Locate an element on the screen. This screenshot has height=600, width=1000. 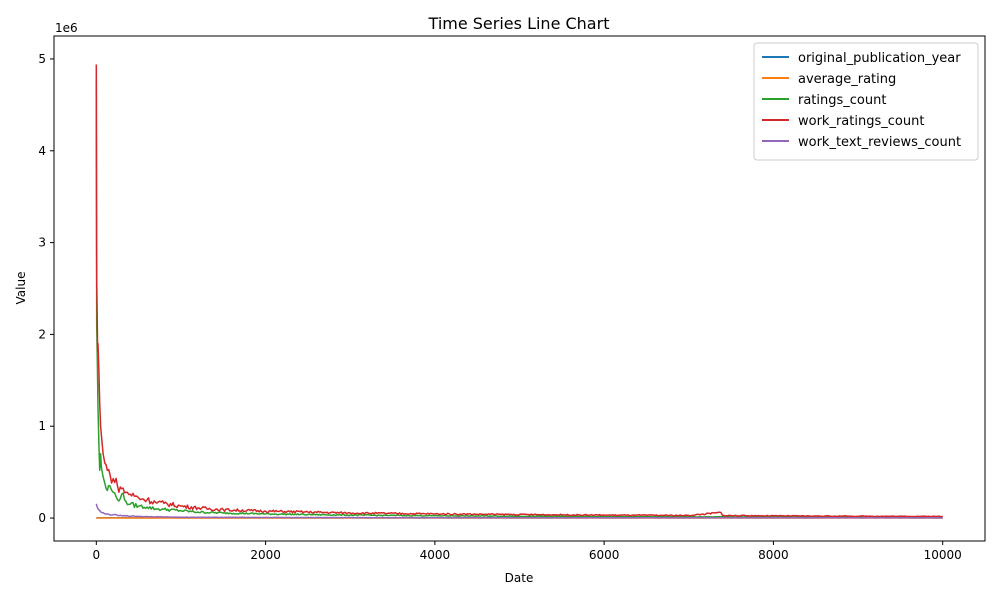
legend-label-average_rating: average_rating is located at coordinates (847, 79).